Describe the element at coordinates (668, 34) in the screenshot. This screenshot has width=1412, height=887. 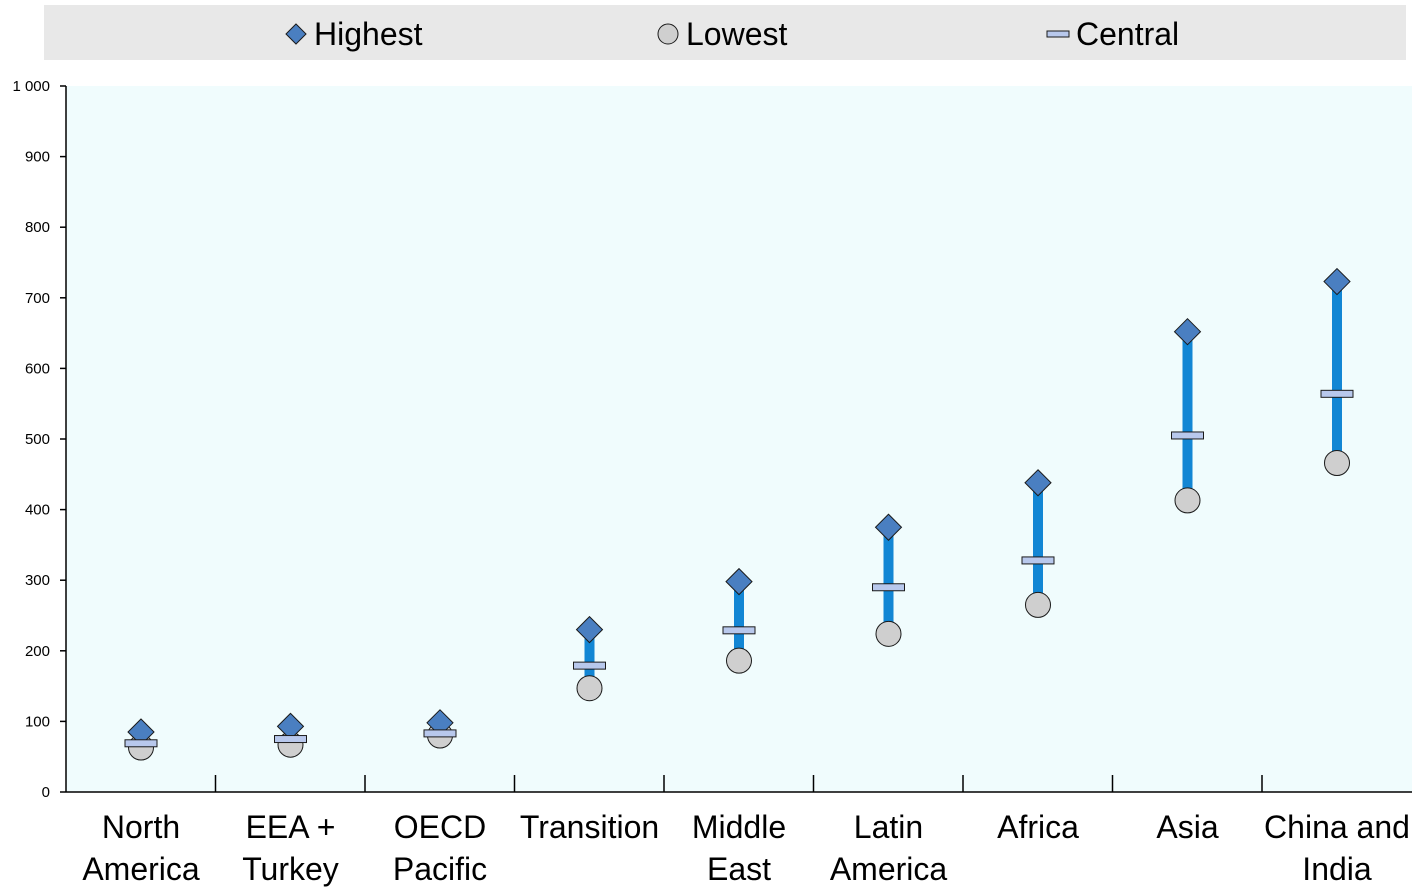
I see `legend-lowest-circle-icon` at that location.